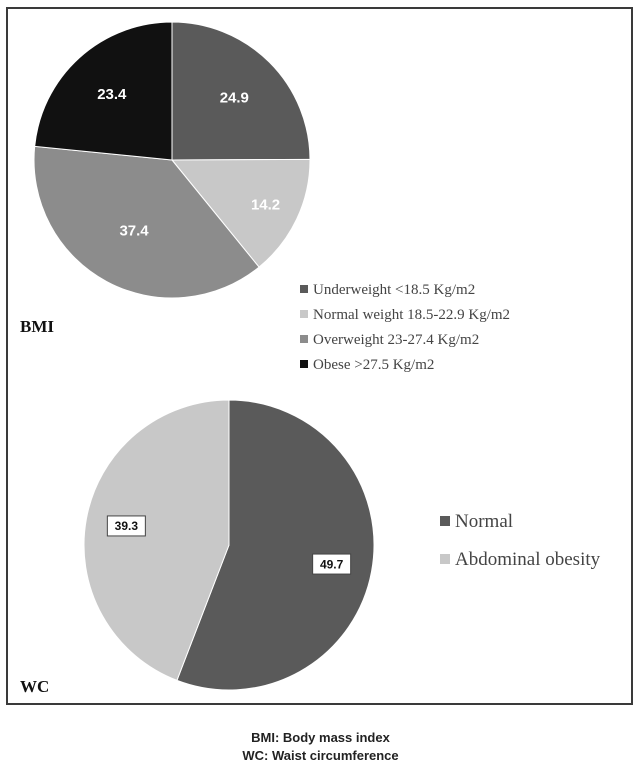  I want to click on data-label-obese-27-5-kg-m2: 23.4, so click(112, 94).